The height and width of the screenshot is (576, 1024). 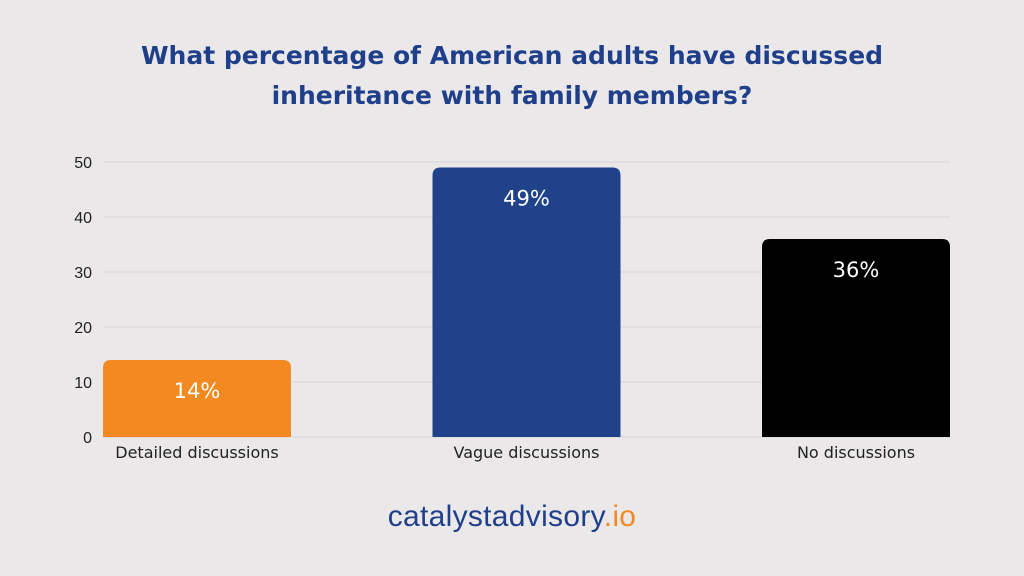 What do you see at coordinates (83, 301) in the screenshot?
I see `y-axis: 0 10 20 30 40 50` at bounding box center [83, 301].